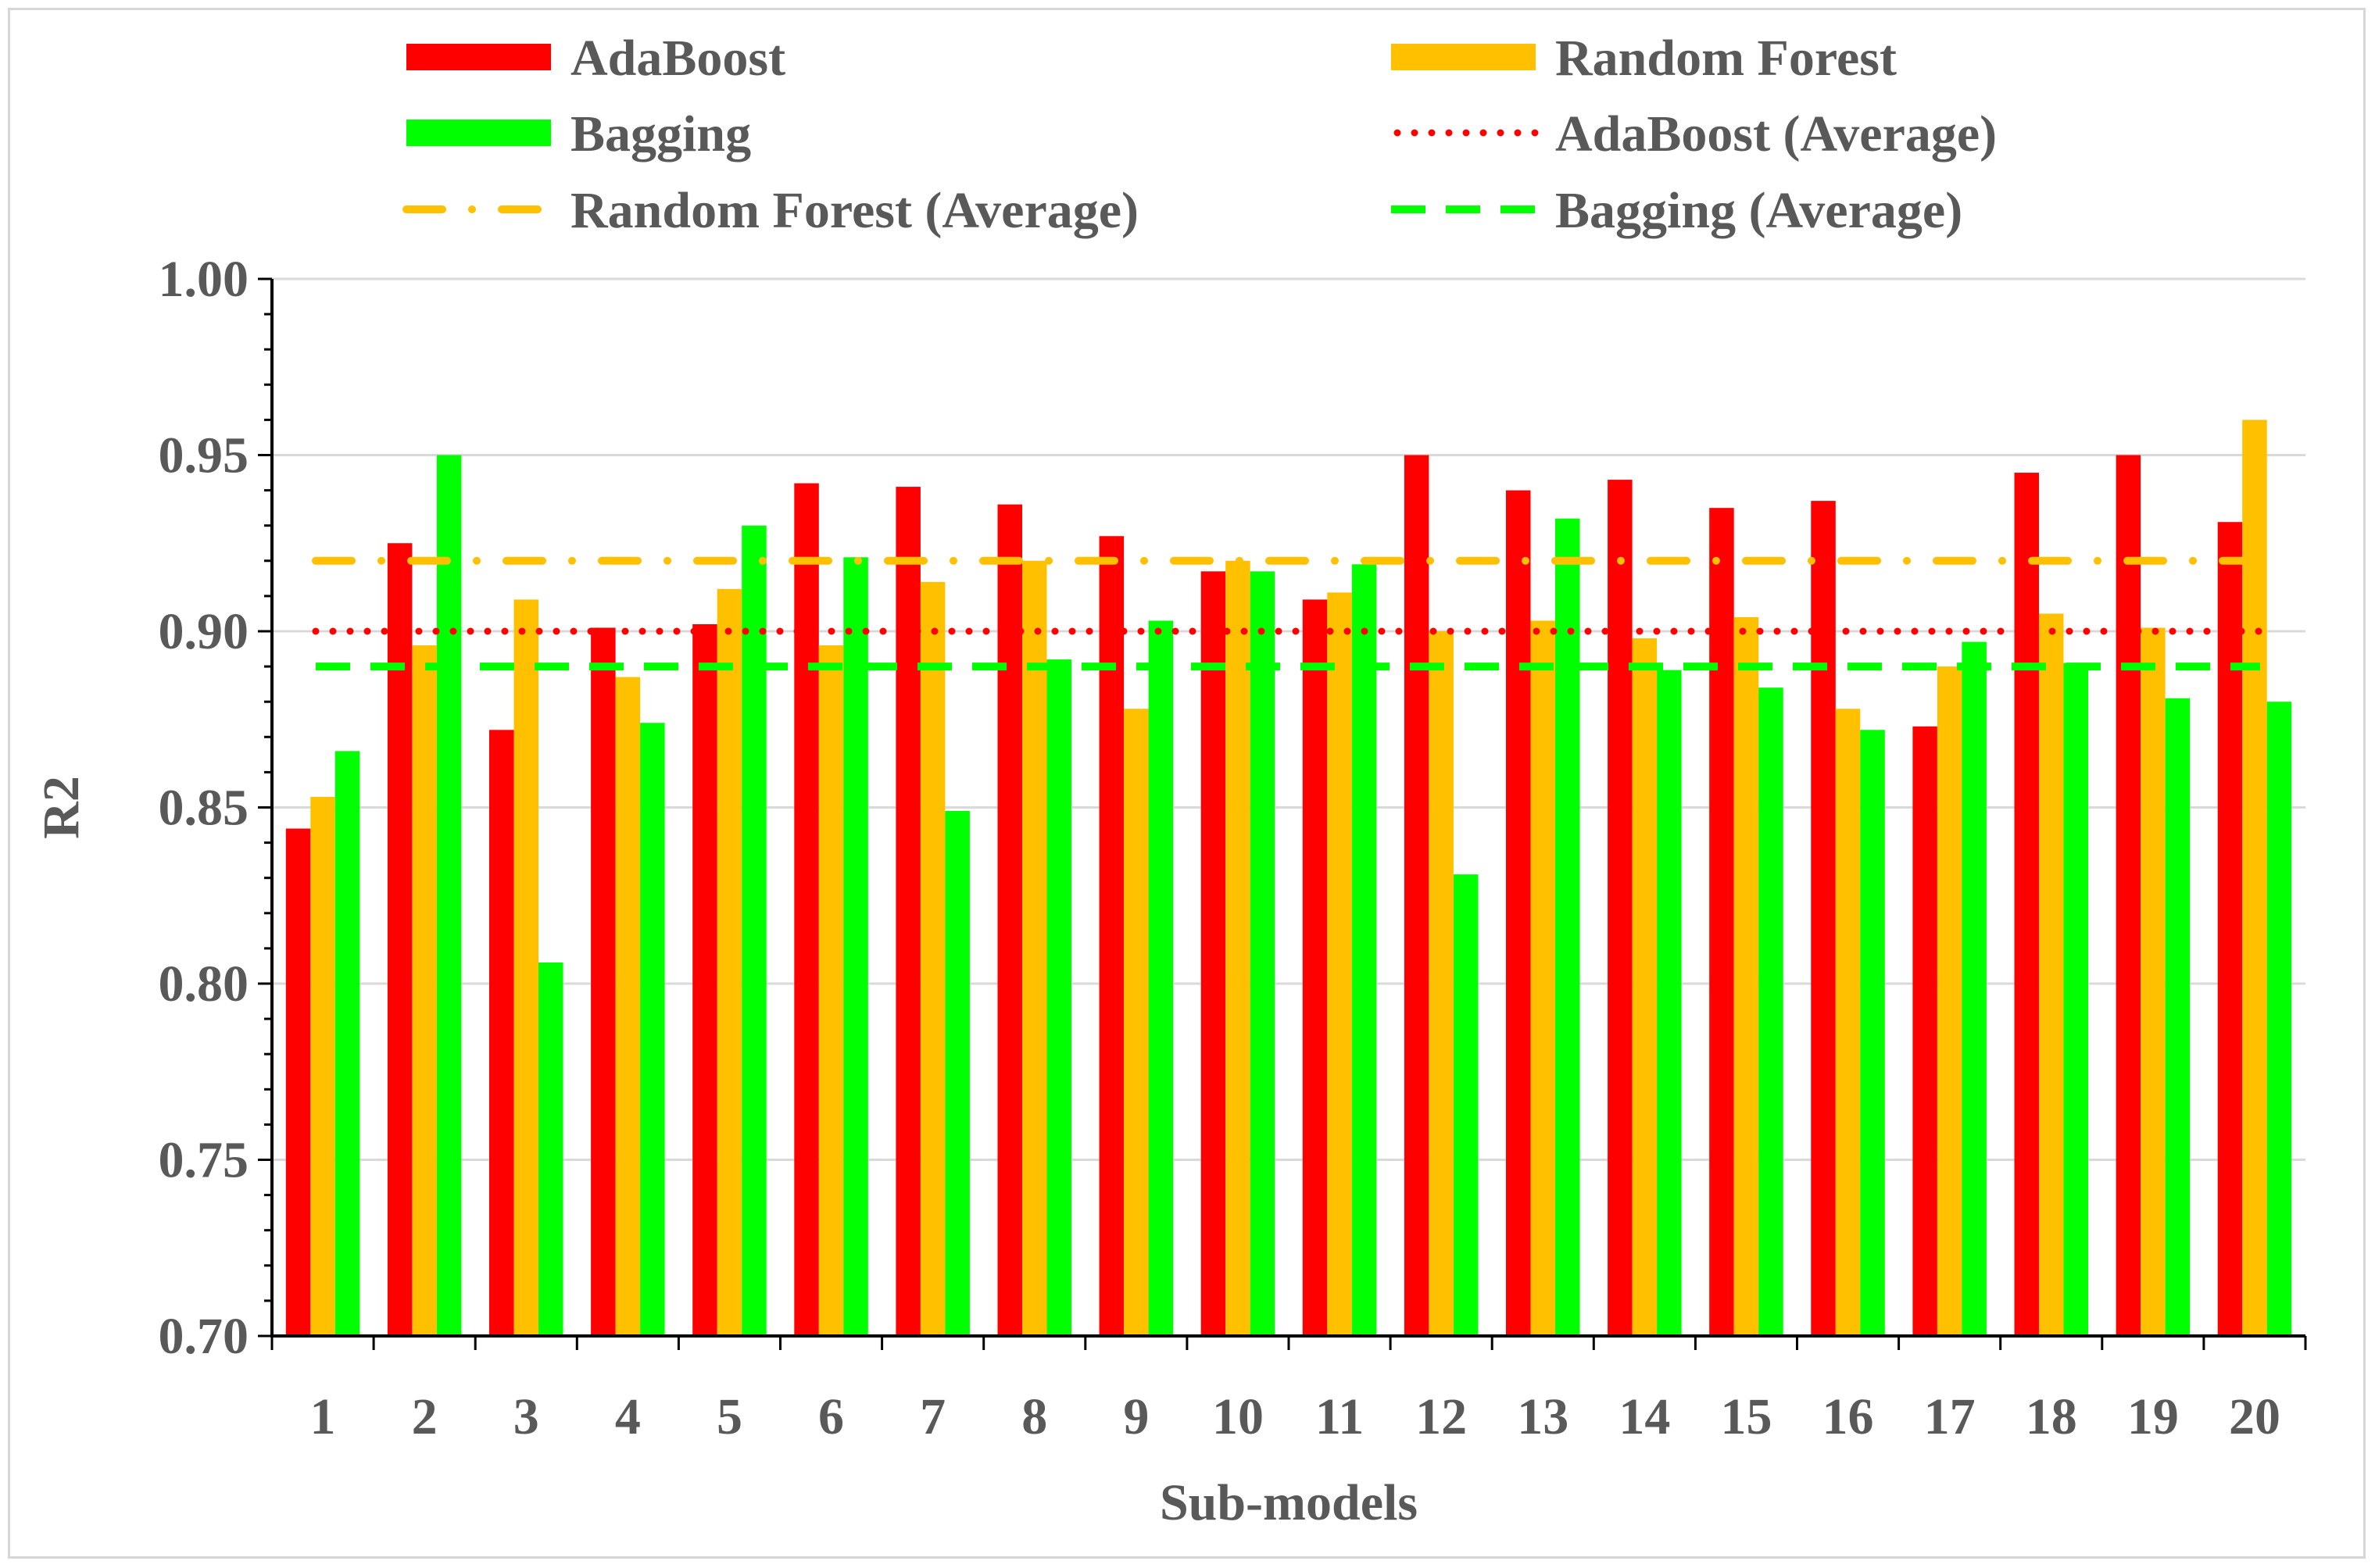  Describe the element at coordinates (204, 279) in the screenshot. I see `y-tick-label: 1.00` at that location.